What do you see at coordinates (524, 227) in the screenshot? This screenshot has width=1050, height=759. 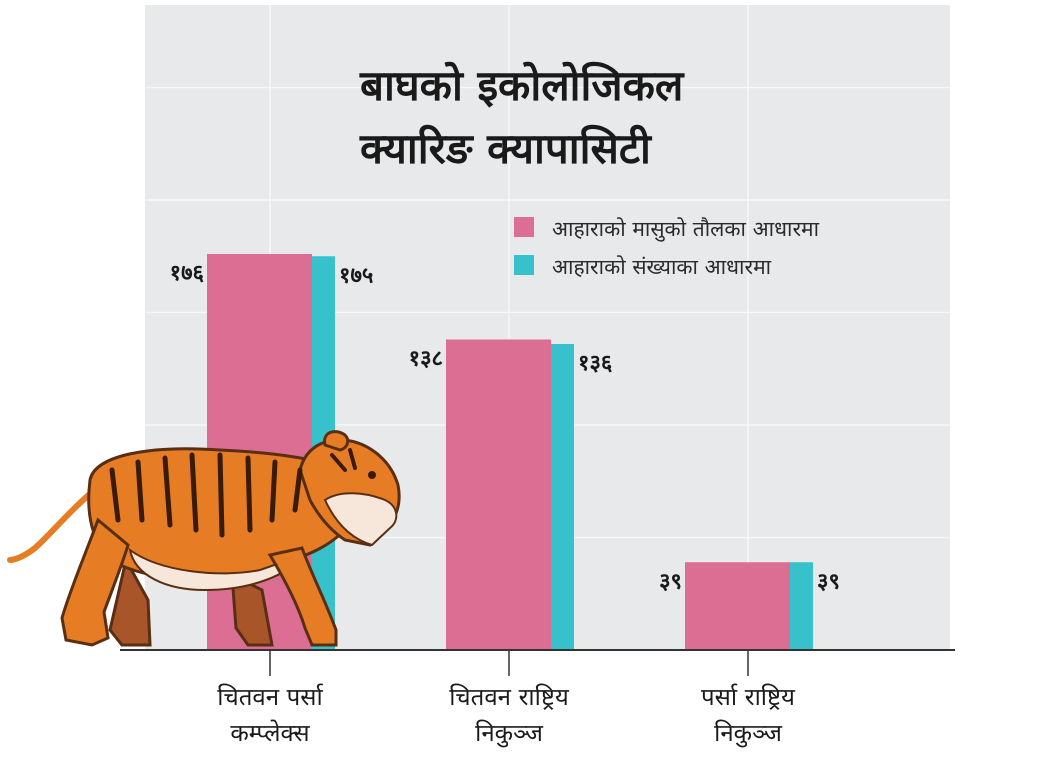 I see `legend-swatch-weight` at bounding box center [524, 227].